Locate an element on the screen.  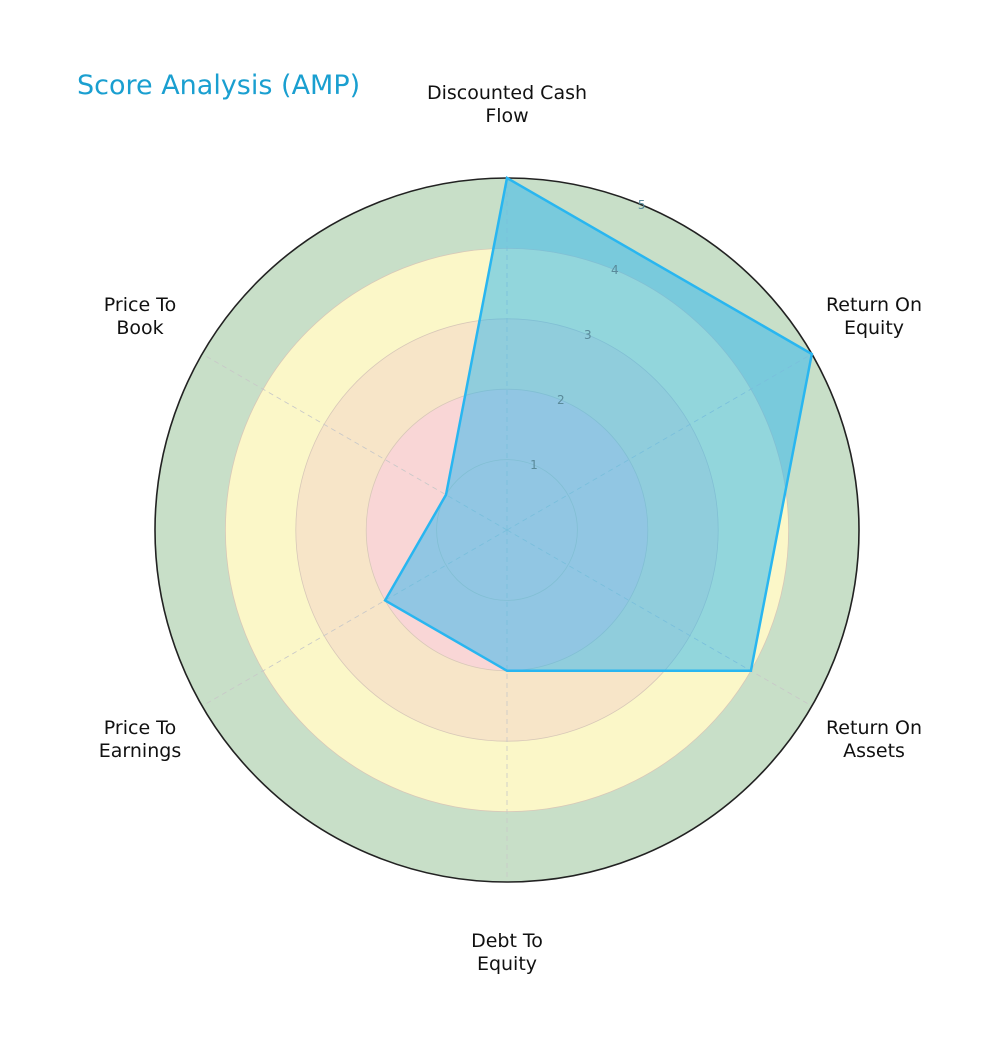
axis-label-de: Debt To Equity is located at coordinates (507, 952).